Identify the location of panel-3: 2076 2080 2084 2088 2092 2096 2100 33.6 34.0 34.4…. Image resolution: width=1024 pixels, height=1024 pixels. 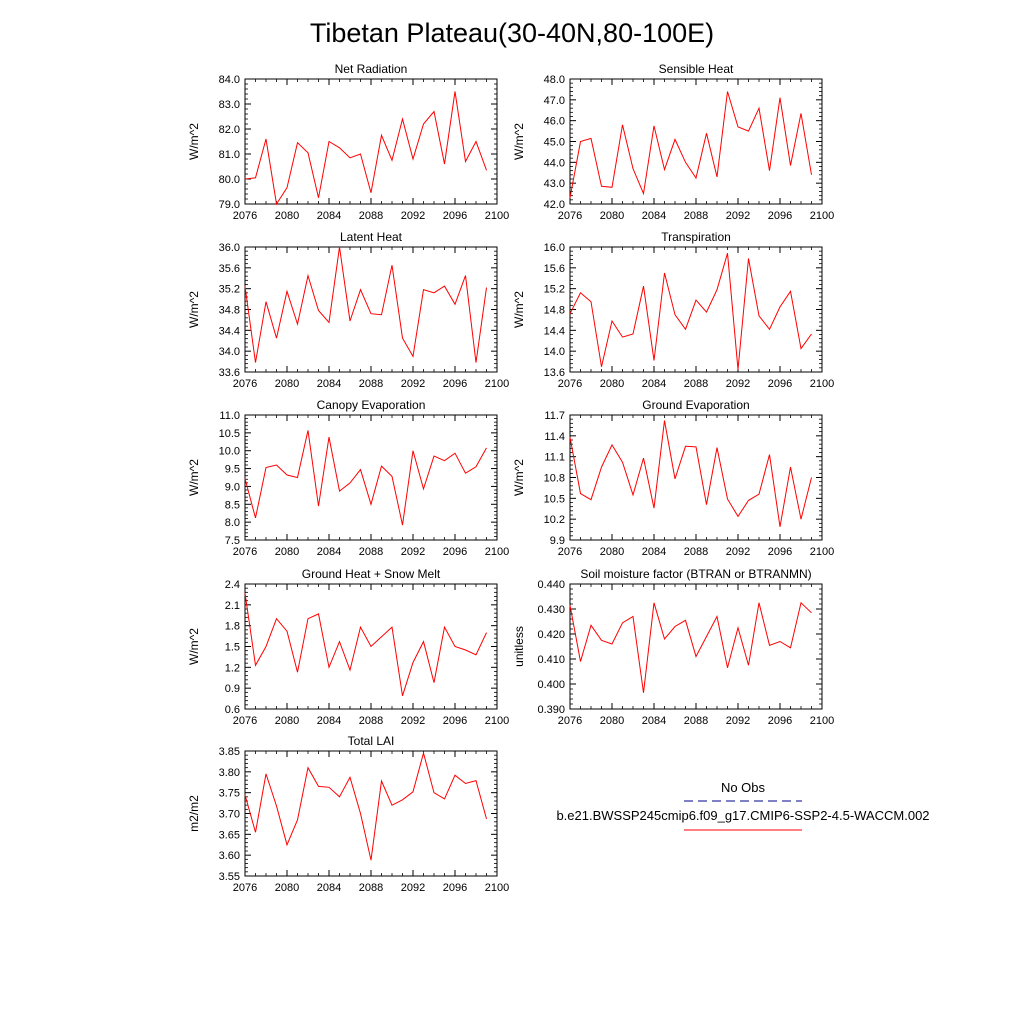
(348, 310).